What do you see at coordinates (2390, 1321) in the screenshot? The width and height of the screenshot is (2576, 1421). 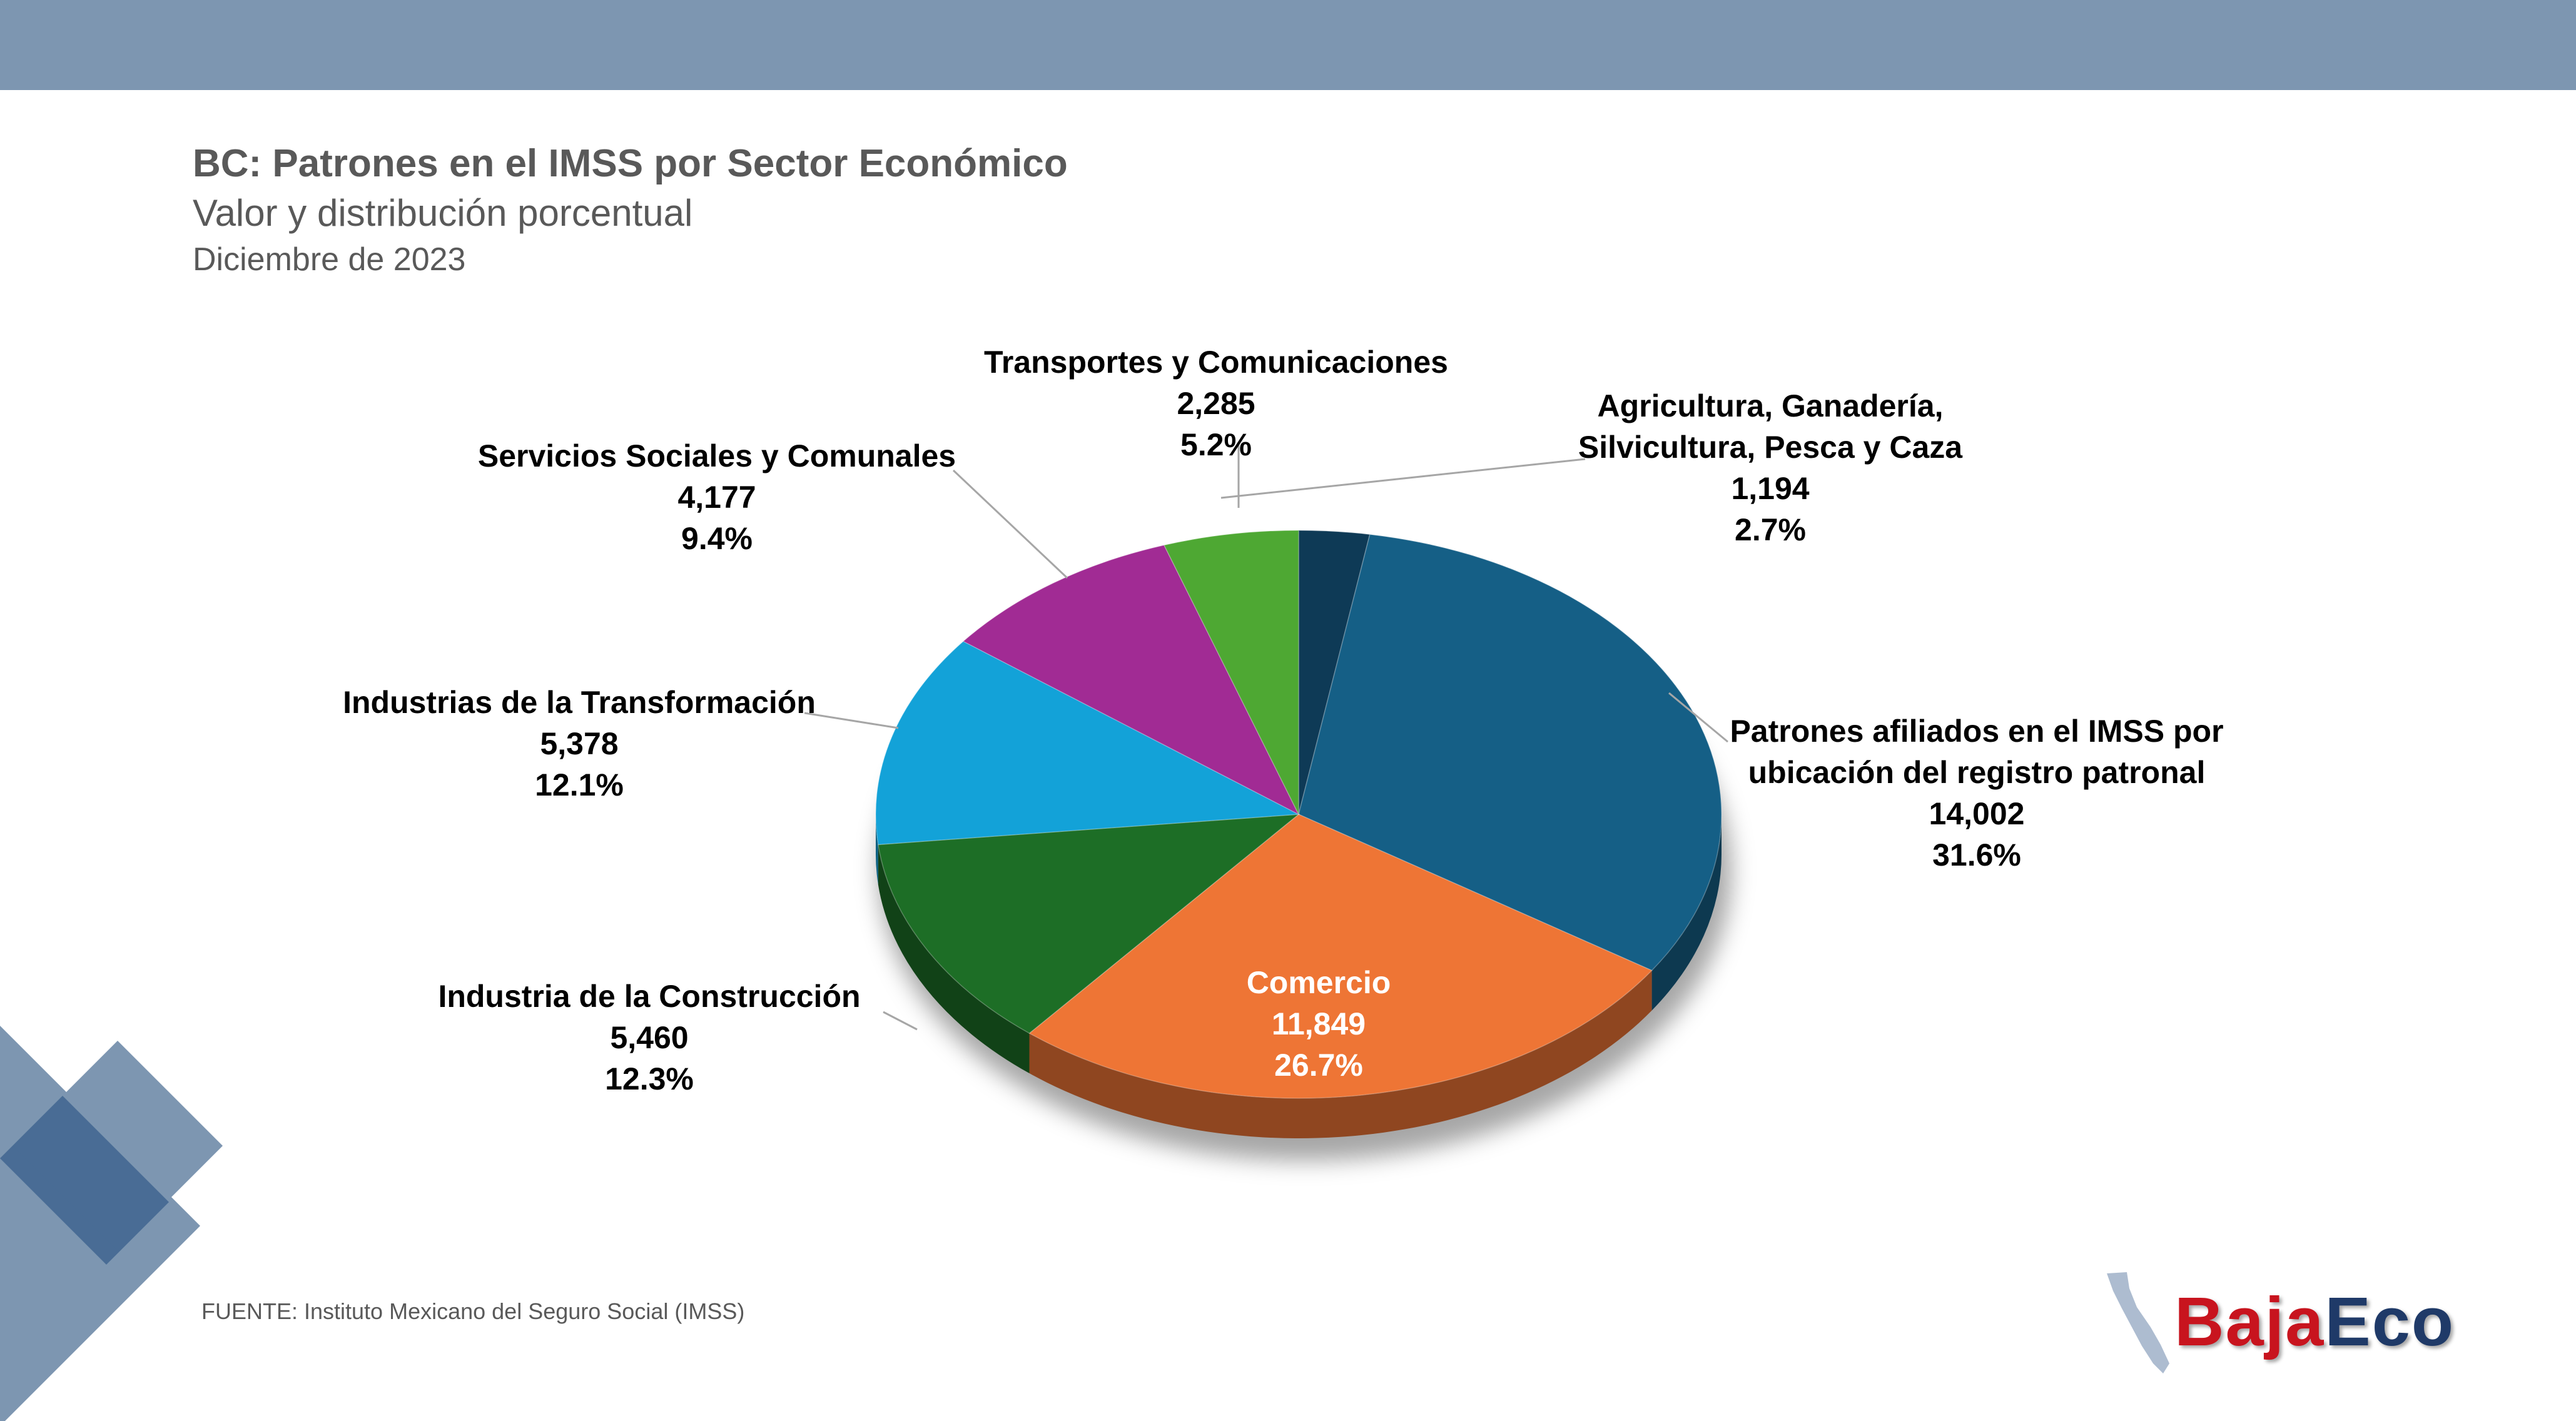 I see `logo-text-eco: Eco` at bounding box center [2390, 1321].